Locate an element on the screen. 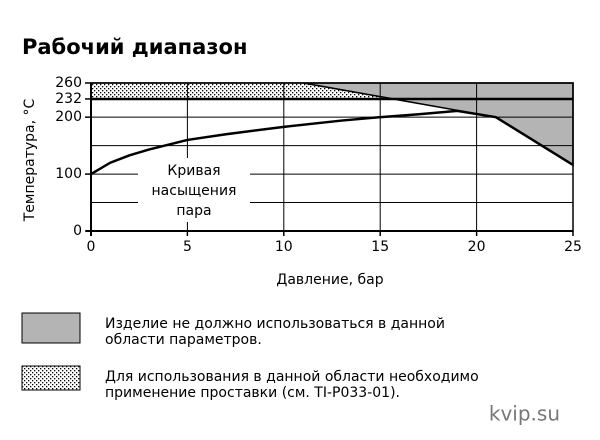 The width and height of the screenshot is (600, 440). x-axis-label: Давление, бар is located at coordinates (329, 280).